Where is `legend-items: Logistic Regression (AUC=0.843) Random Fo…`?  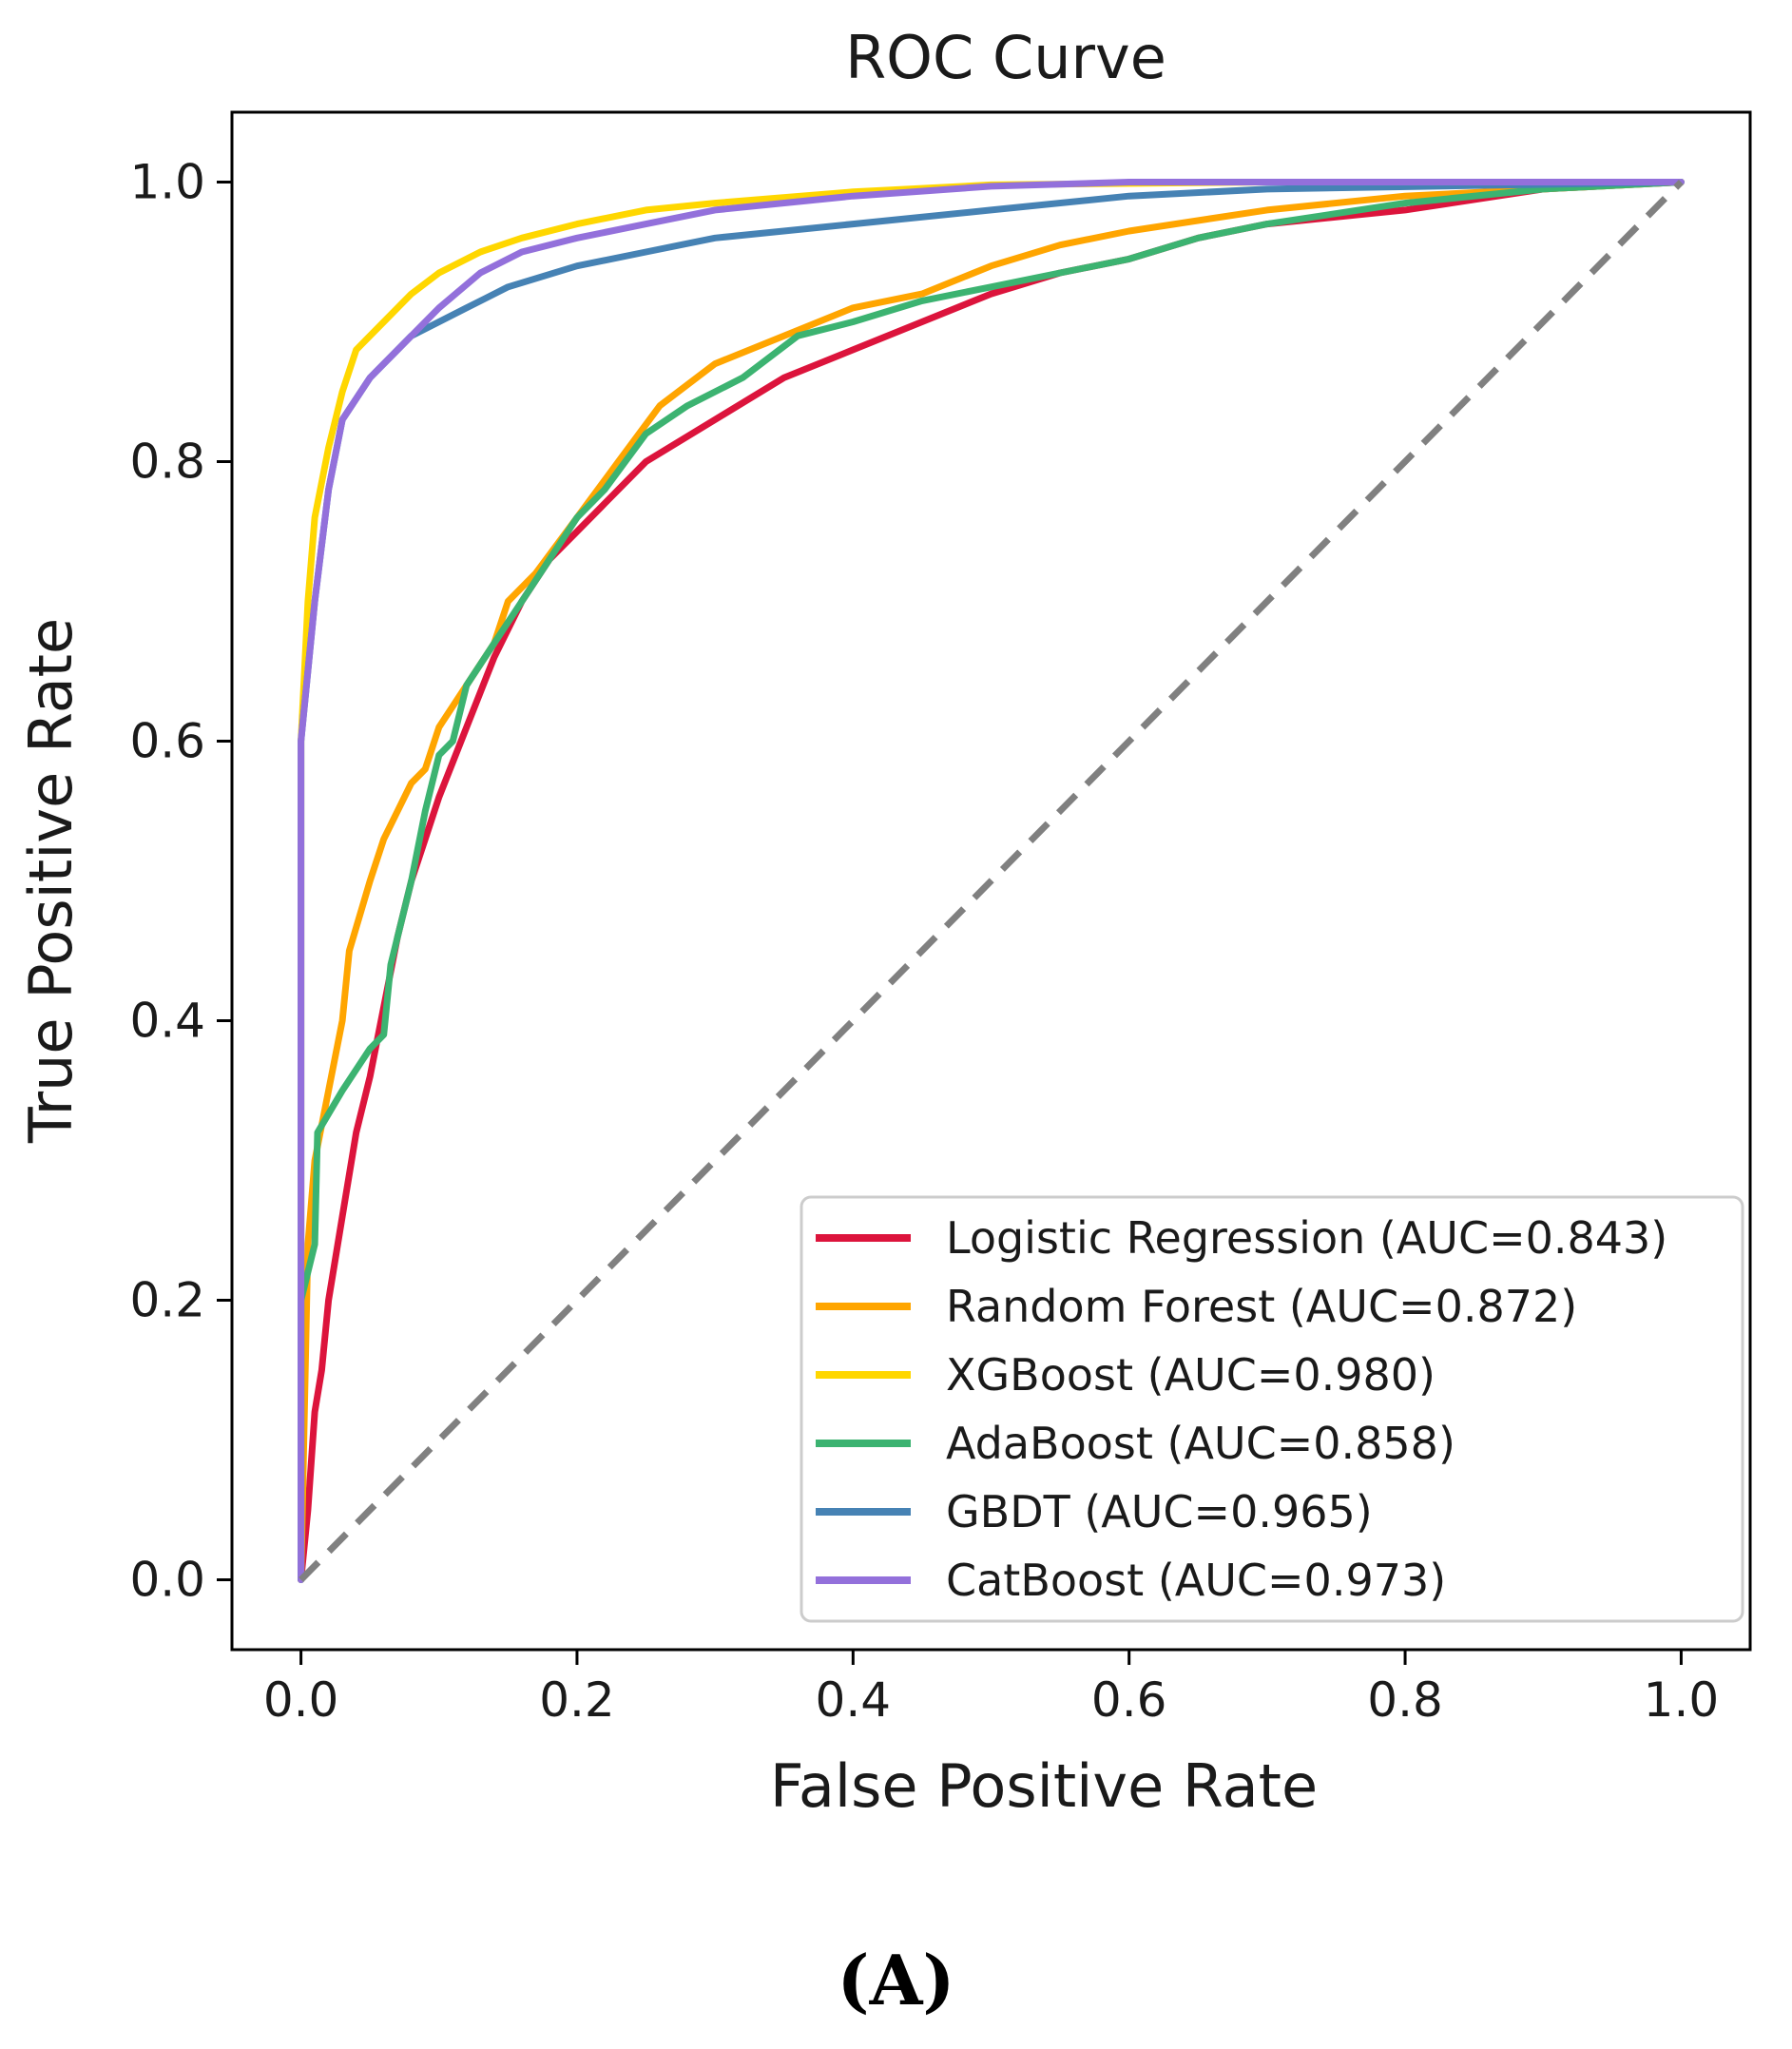
legend-items: Logistic Regression (AUC=0.843) Random Fo… is located at coordinates (1241, 1409).